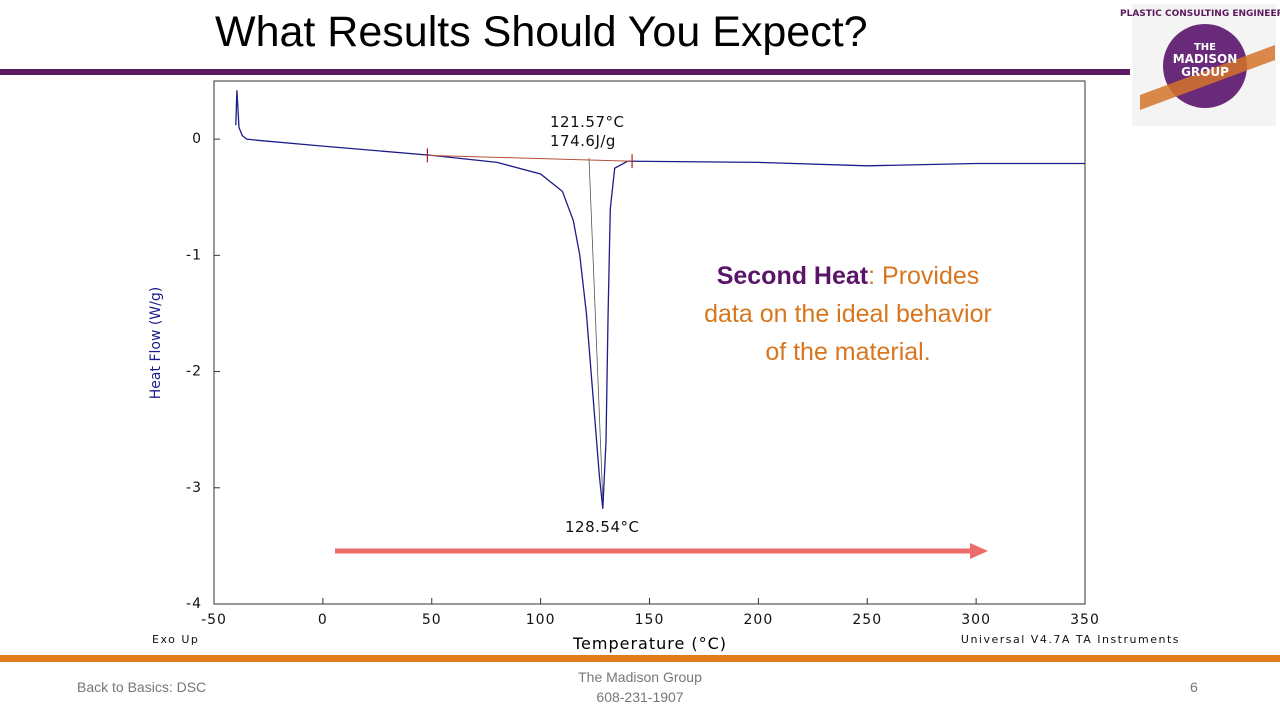 This screenshot has width=1280, height=720. What do you see at coordinates (323, 620) in the screenshot?
I see `x-tick-label: 0` at bounding box center [323, 620].